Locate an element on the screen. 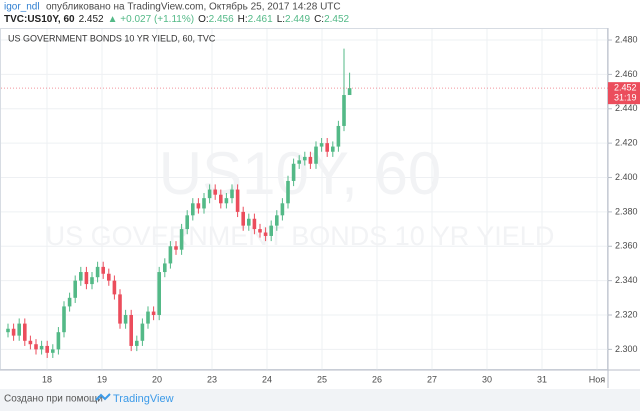 The width and height of the screenshot is (640, 411). footer-brand: TradingView is located at coordinates (143, 399).